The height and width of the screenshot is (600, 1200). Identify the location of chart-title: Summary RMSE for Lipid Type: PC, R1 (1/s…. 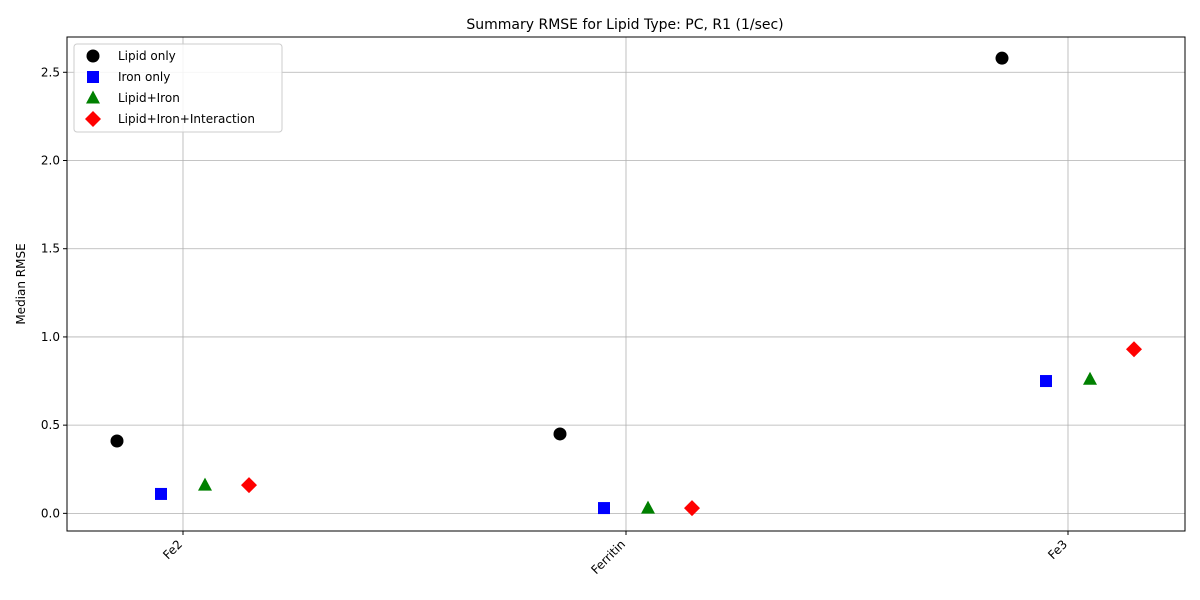
(624, 25).